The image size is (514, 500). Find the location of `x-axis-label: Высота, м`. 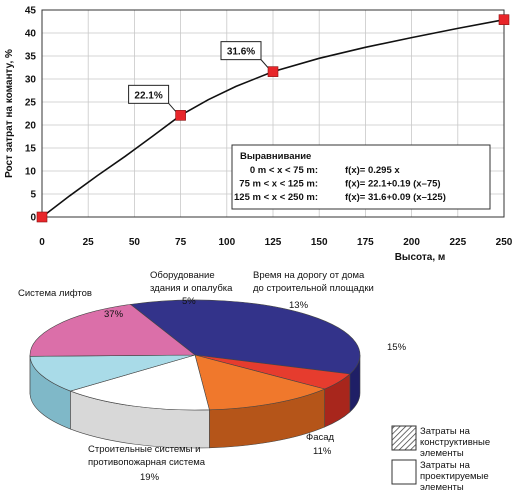

x-axis-label: Высота, м is located at coordinates (420, 257).